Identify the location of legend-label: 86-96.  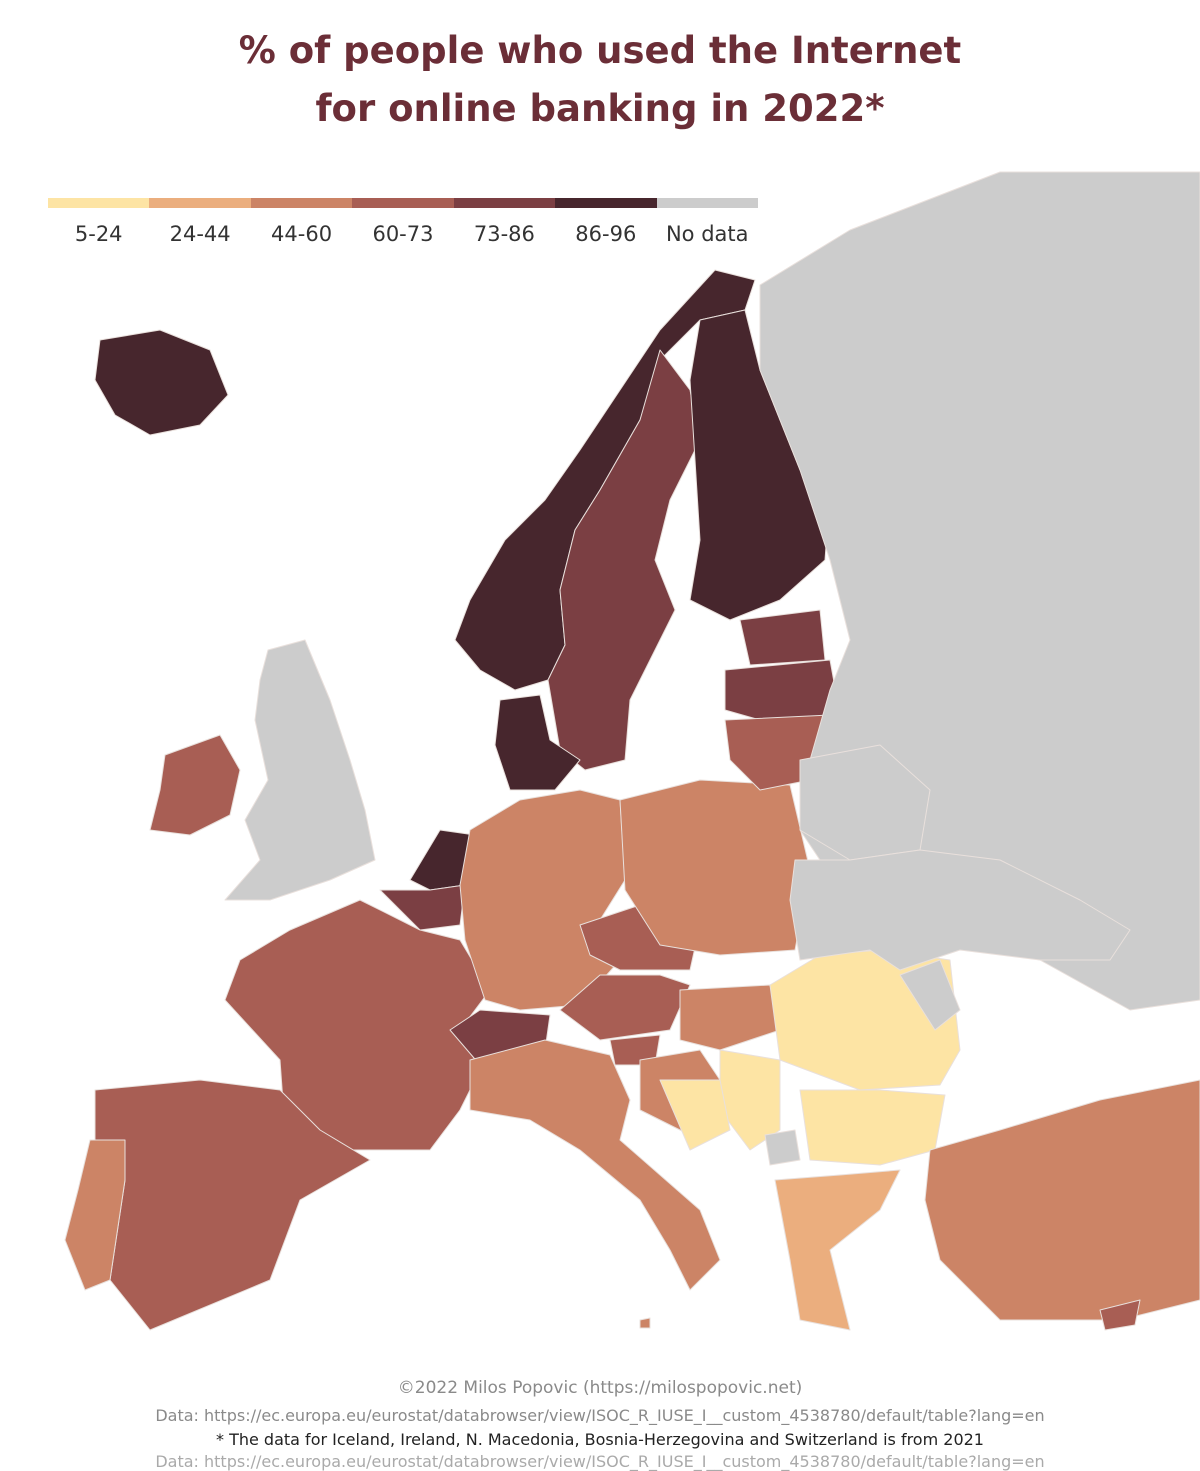
(606, 234).